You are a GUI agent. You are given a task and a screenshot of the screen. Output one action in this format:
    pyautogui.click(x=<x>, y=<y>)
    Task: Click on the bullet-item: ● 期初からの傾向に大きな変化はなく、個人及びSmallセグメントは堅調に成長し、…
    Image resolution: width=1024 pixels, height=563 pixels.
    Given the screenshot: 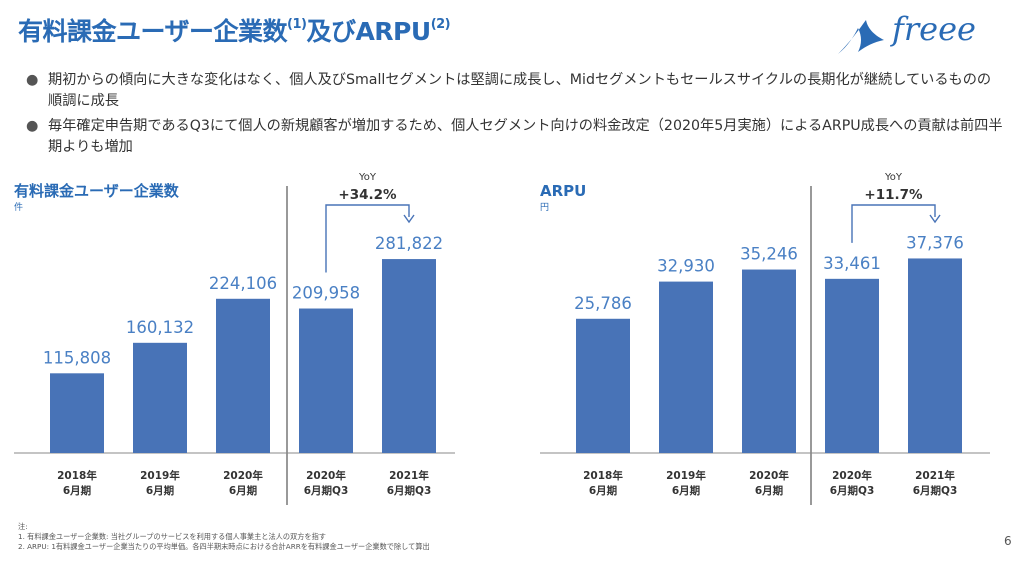 What is the action you would take?
    pyautogui.click(x=509, y=90)
    